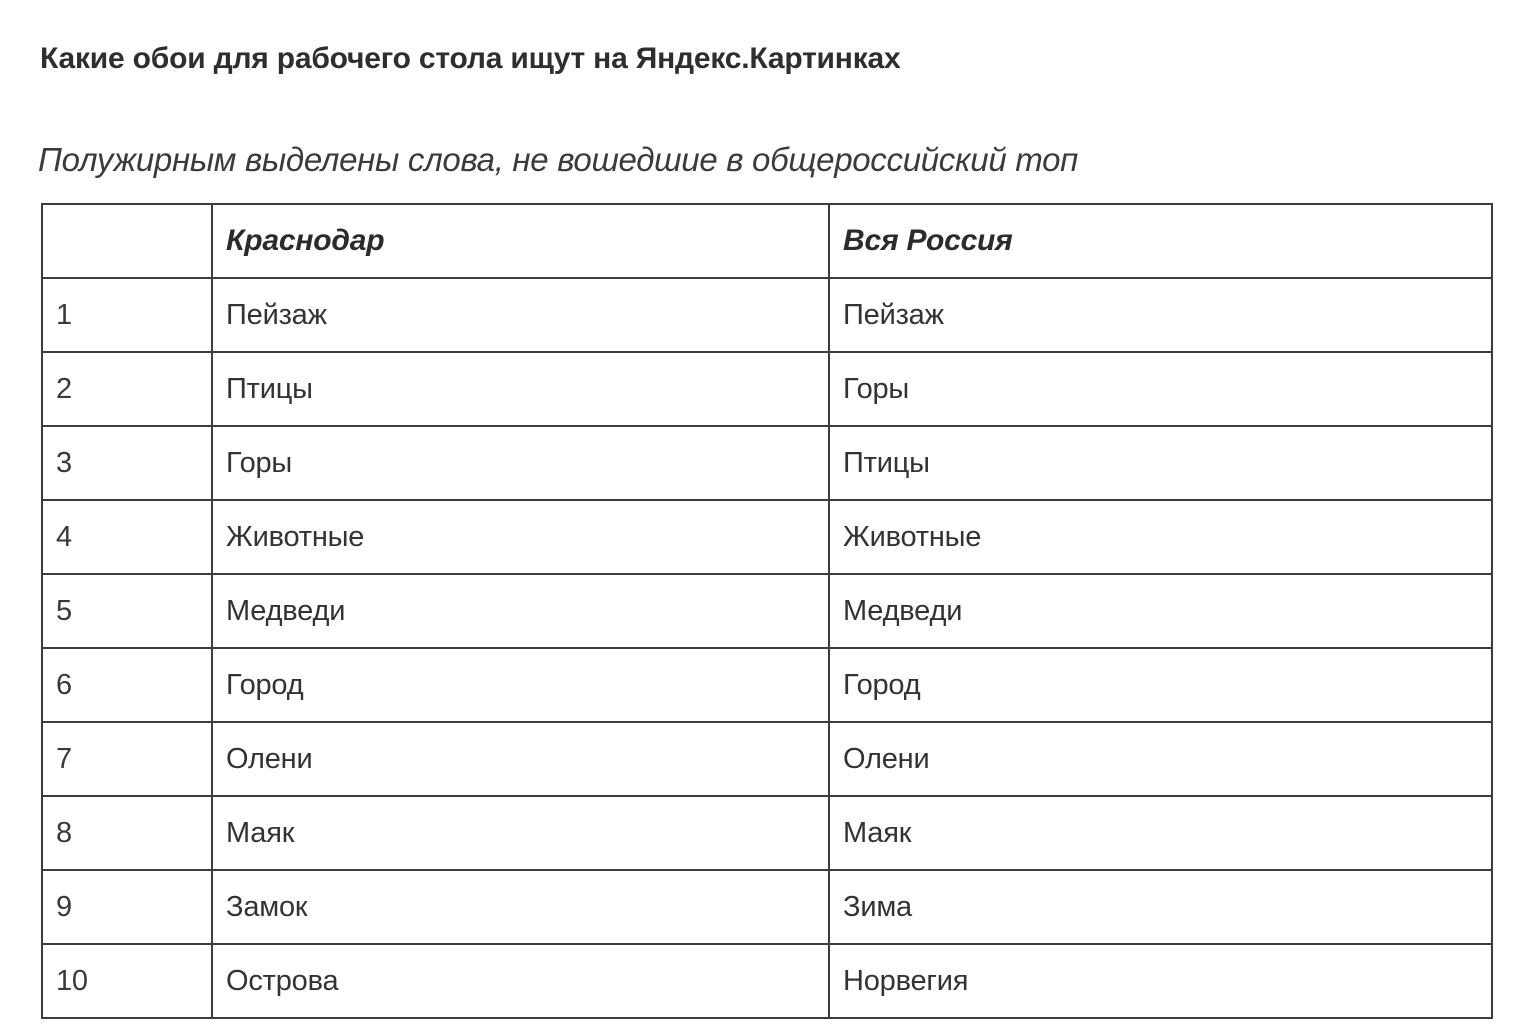  I want to click on table-row: 2 Птицы Горы, so click(767, 389).